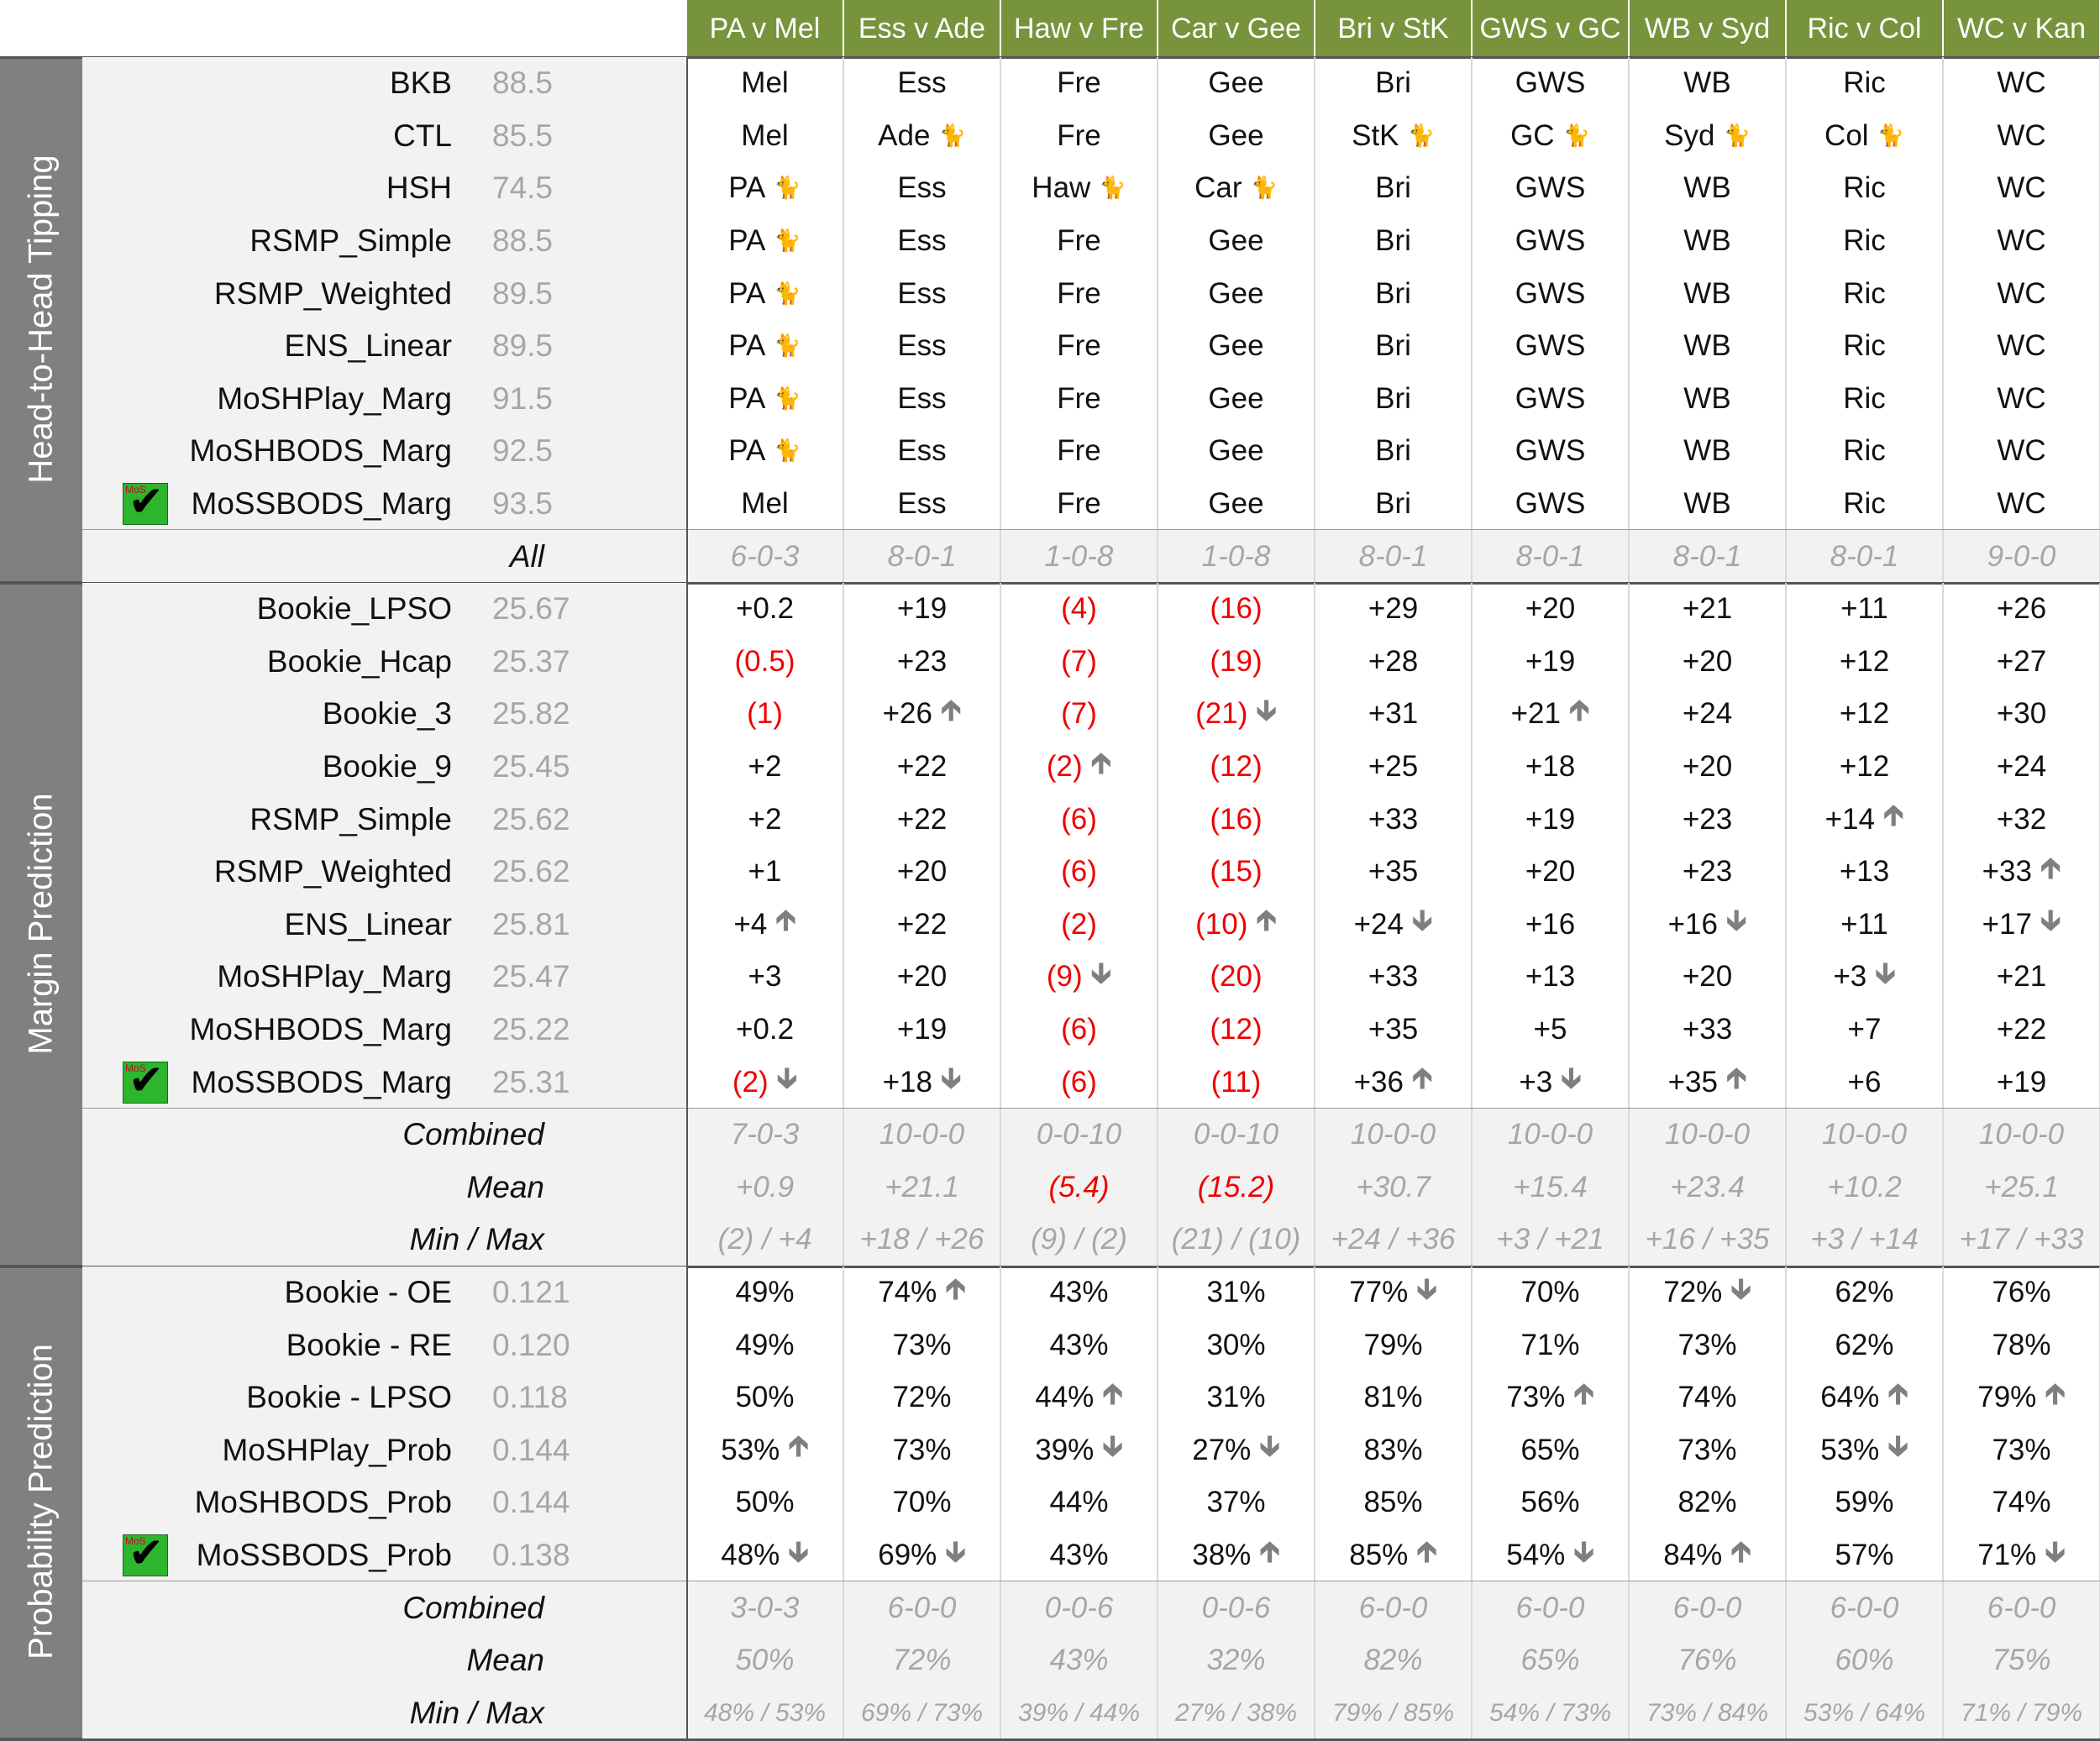 Image resolution: width=2100 pixels, height=1741 pixels. Describe the element at coordinates (747, 293) in the screenshot. I see `cell-value: PA` at that location.